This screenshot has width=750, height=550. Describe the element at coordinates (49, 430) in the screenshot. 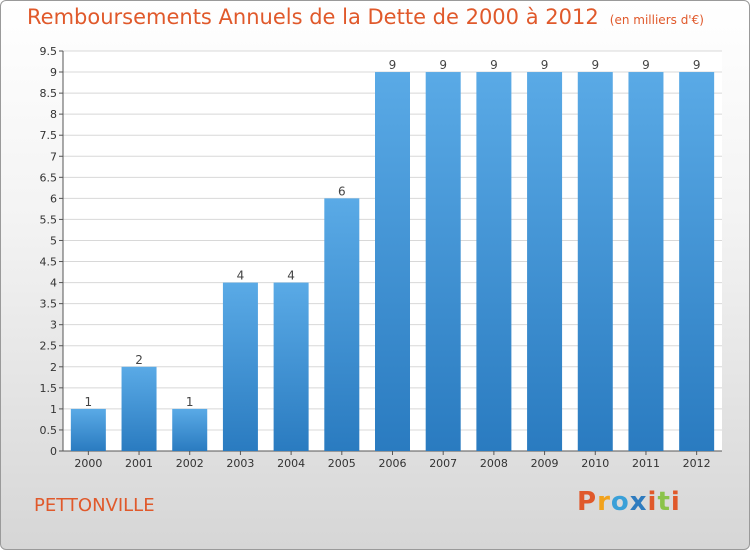

I see `y-tick-label: 0.5` at that location.